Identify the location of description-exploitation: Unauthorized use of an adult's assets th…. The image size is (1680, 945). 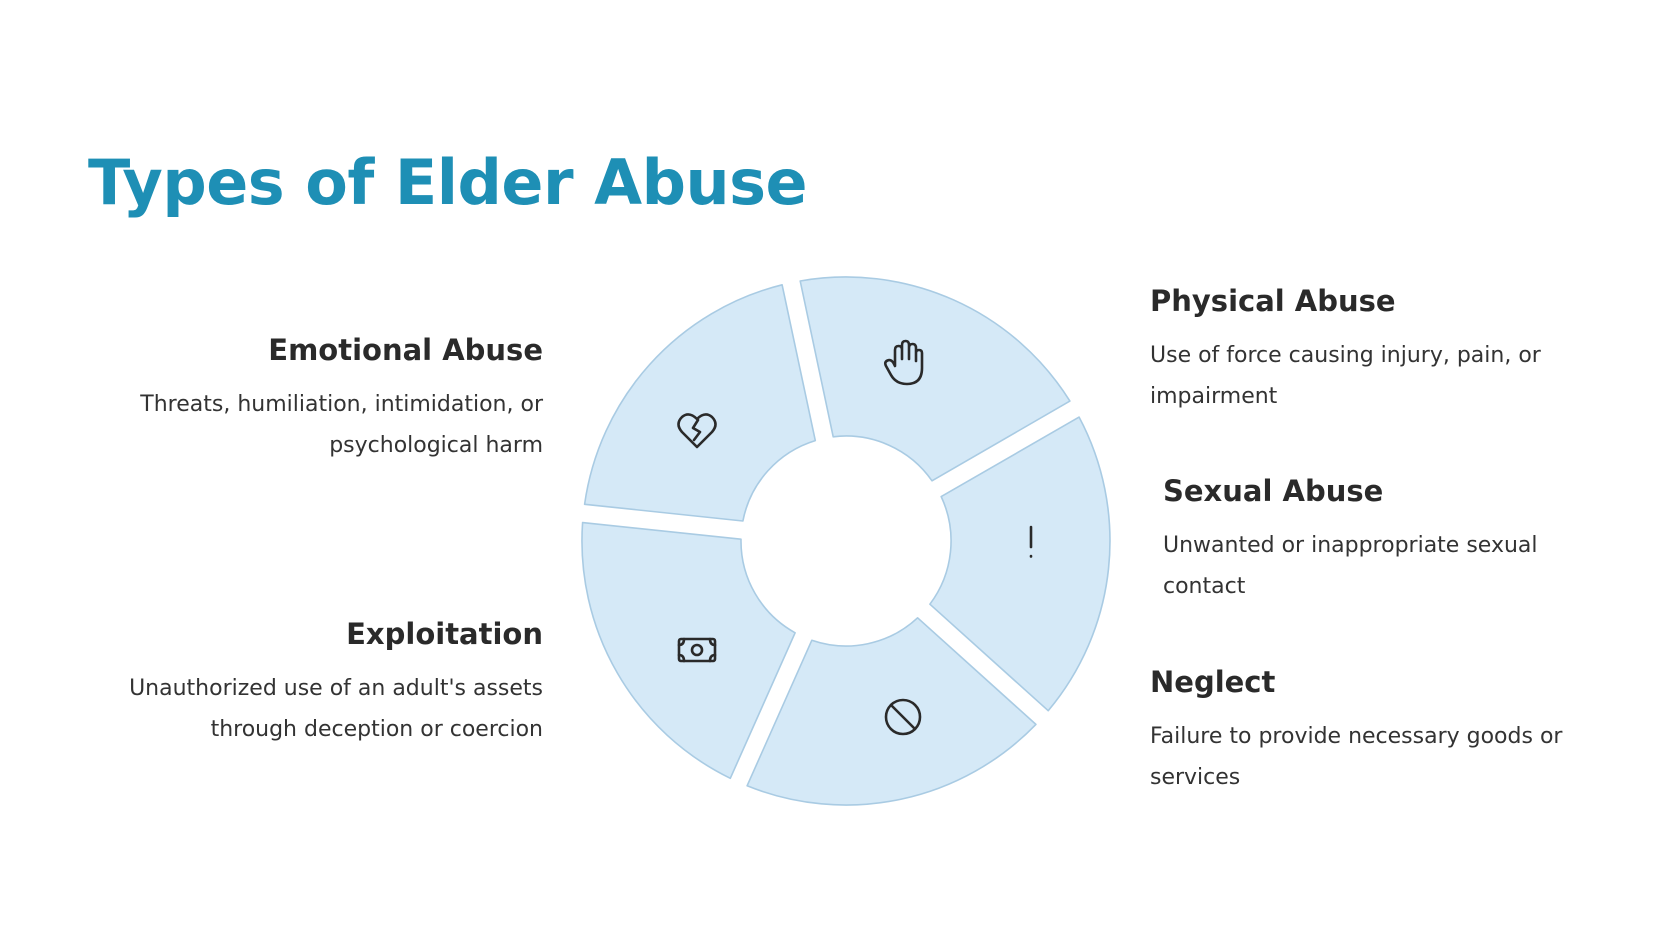
(336, 708).